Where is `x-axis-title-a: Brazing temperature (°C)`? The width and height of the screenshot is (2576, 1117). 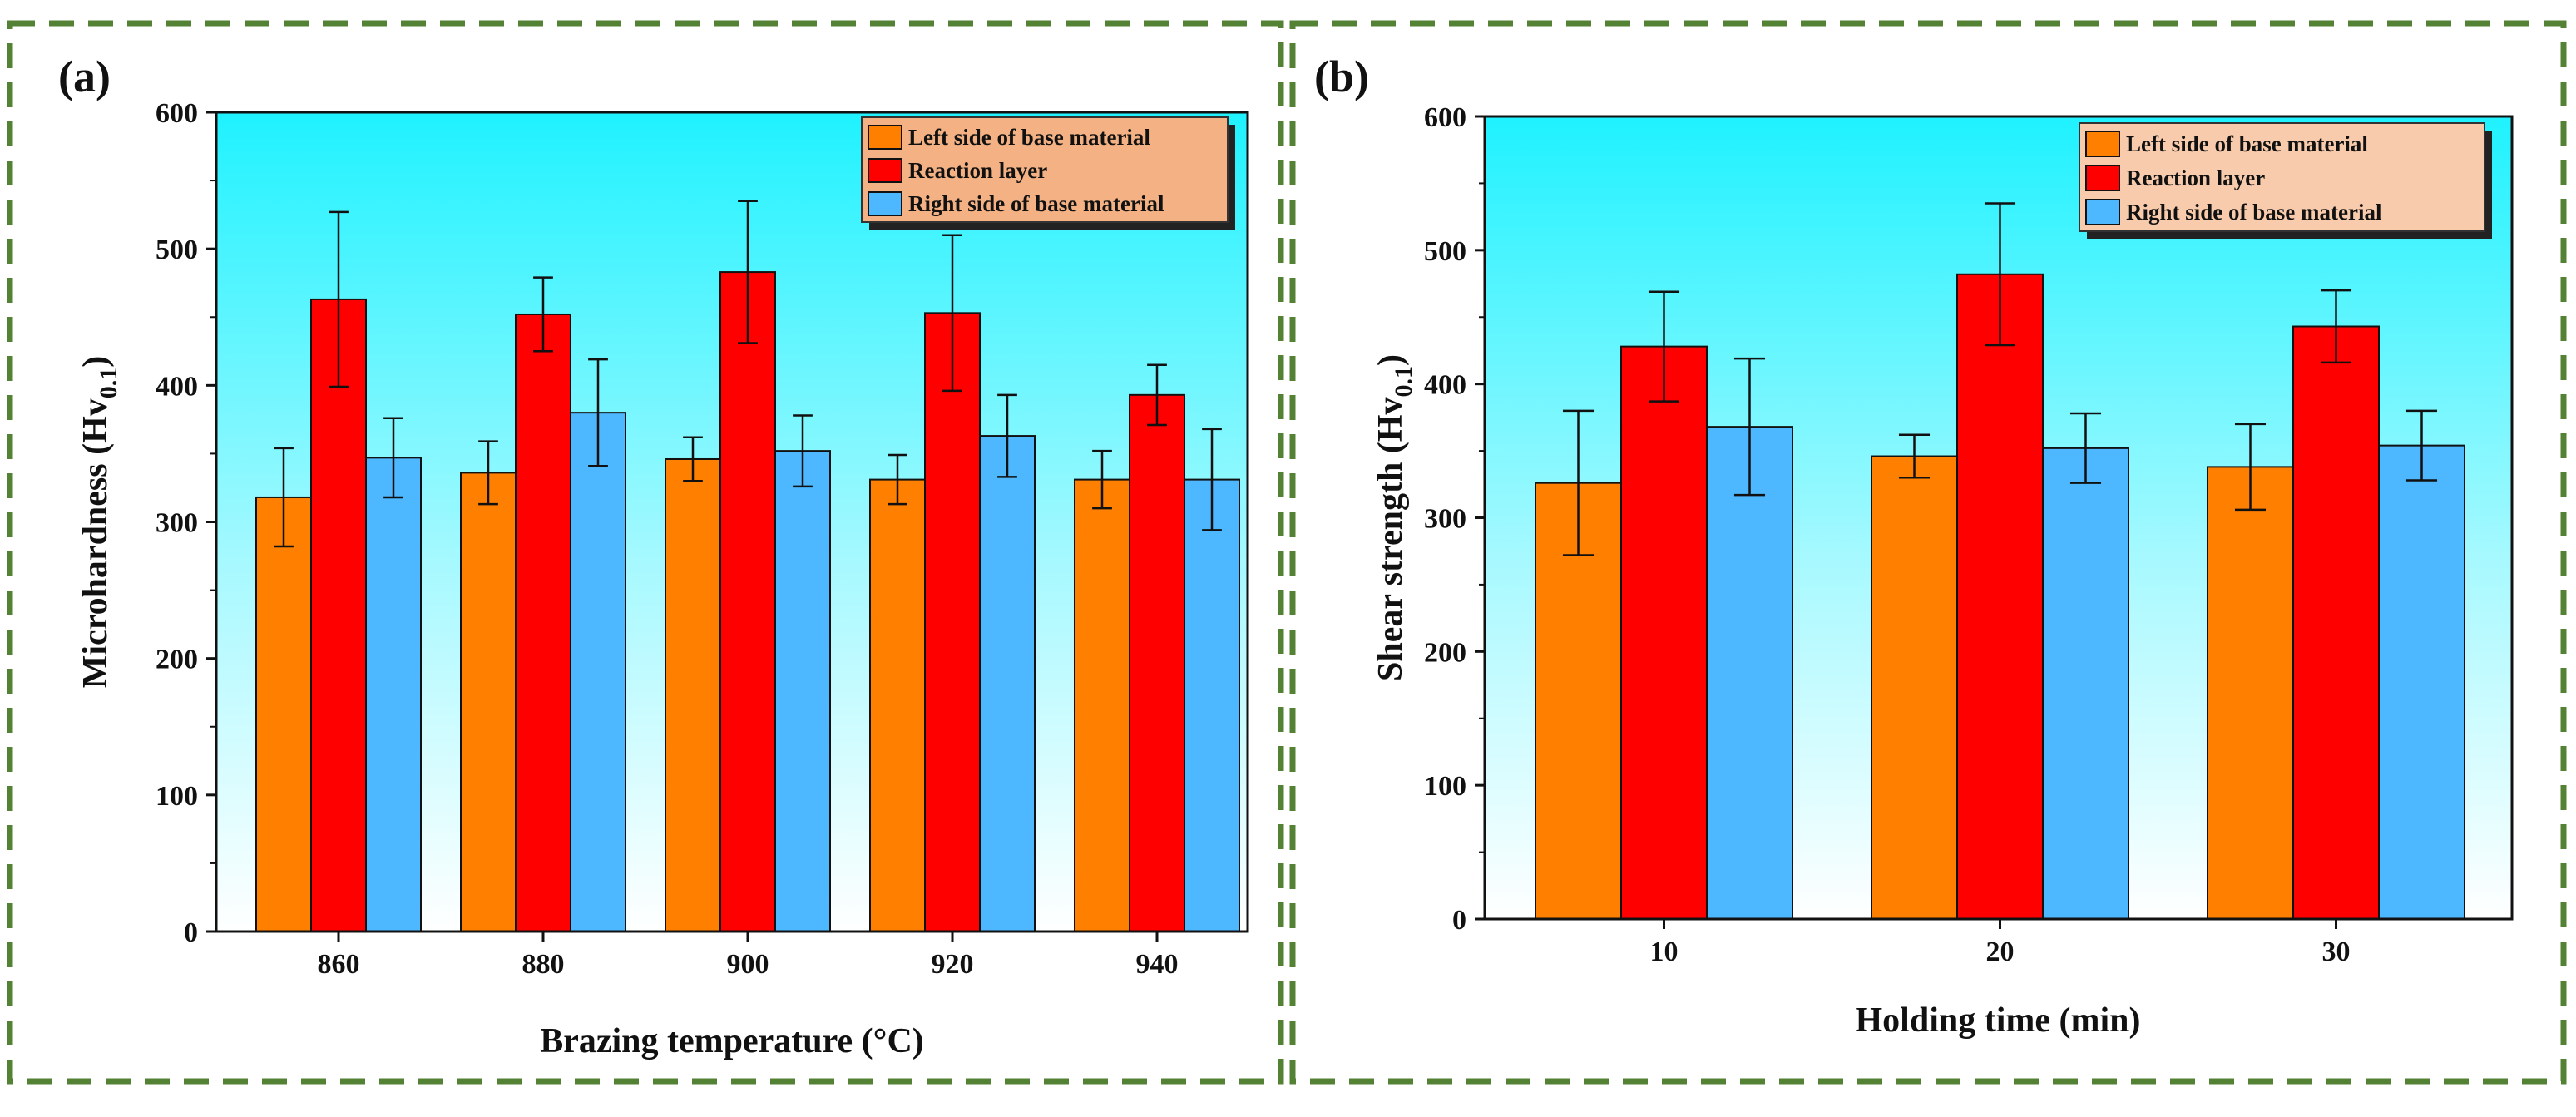 x-axis-title-a: Brazing temperature (°C) is located at coordinates (732, 1041).